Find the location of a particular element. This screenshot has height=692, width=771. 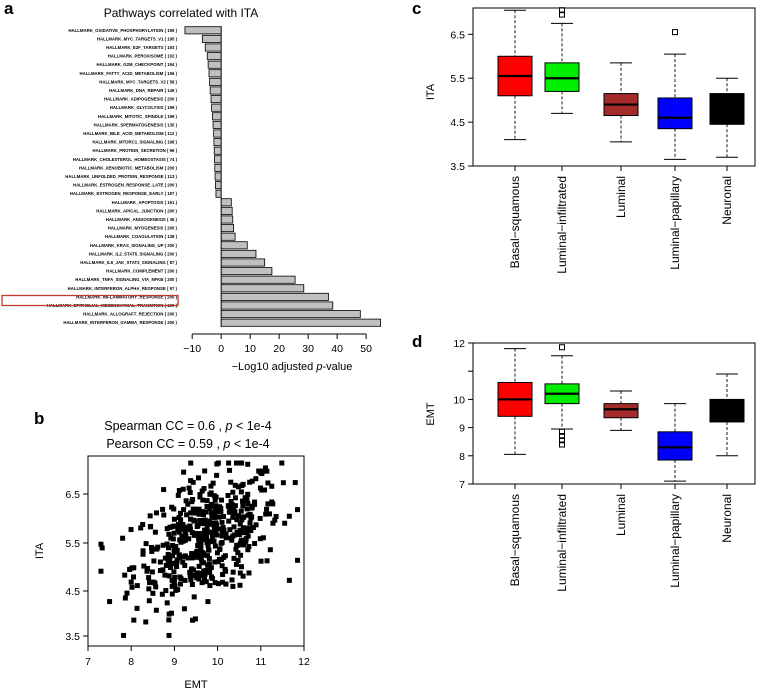

pathway-label: HALLMARK_APICAL_JUNCTION ( 200 ) is located at coordinates (136, 210).